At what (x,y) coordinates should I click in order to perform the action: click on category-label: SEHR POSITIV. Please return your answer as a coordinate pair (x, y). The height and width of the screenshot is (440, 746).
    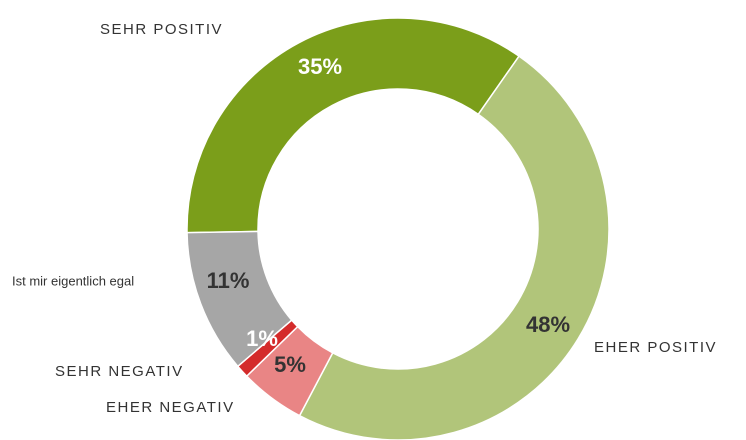
    Looking at the image, I should click on (161, 29).